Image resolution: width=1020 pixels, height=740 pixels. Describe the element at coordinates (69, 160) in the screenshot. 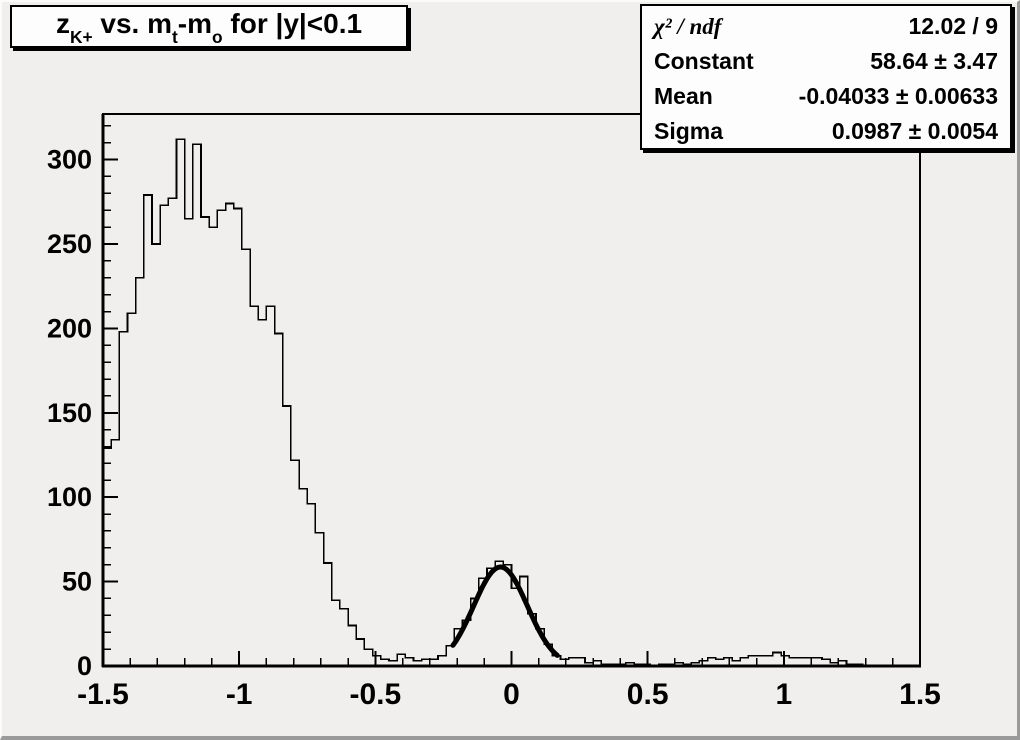

I see `y-tick-label: 300` at that location.